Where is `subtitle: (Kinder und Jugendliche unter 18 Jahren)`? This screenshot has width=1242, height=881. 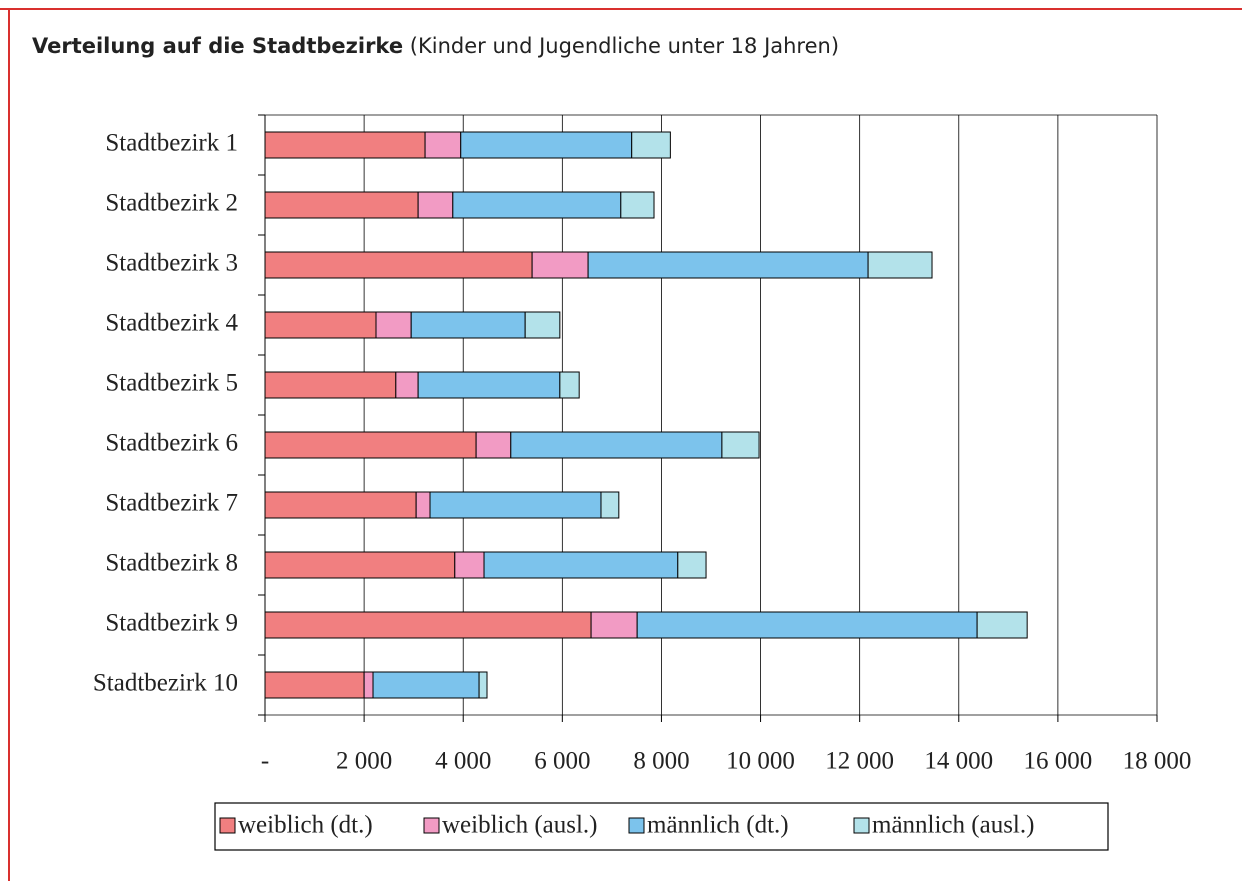
subtitle: (Kinder und Jugendliche unter 18 Jahren) is located at coordinates (624, 46).